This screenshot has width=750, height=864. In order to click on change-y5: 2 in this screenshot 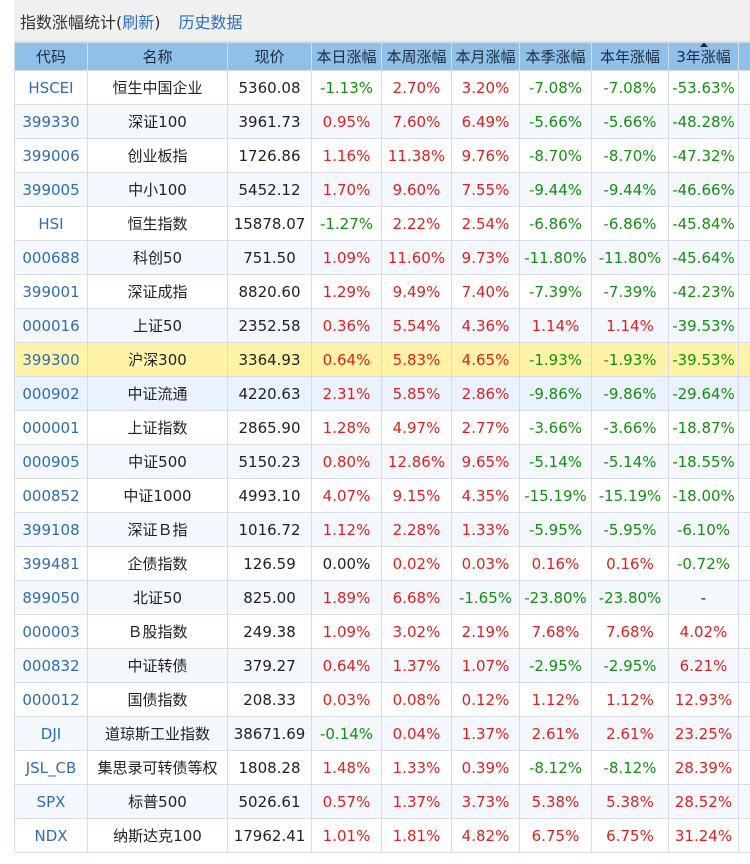, I will do `click(744, 121)`.